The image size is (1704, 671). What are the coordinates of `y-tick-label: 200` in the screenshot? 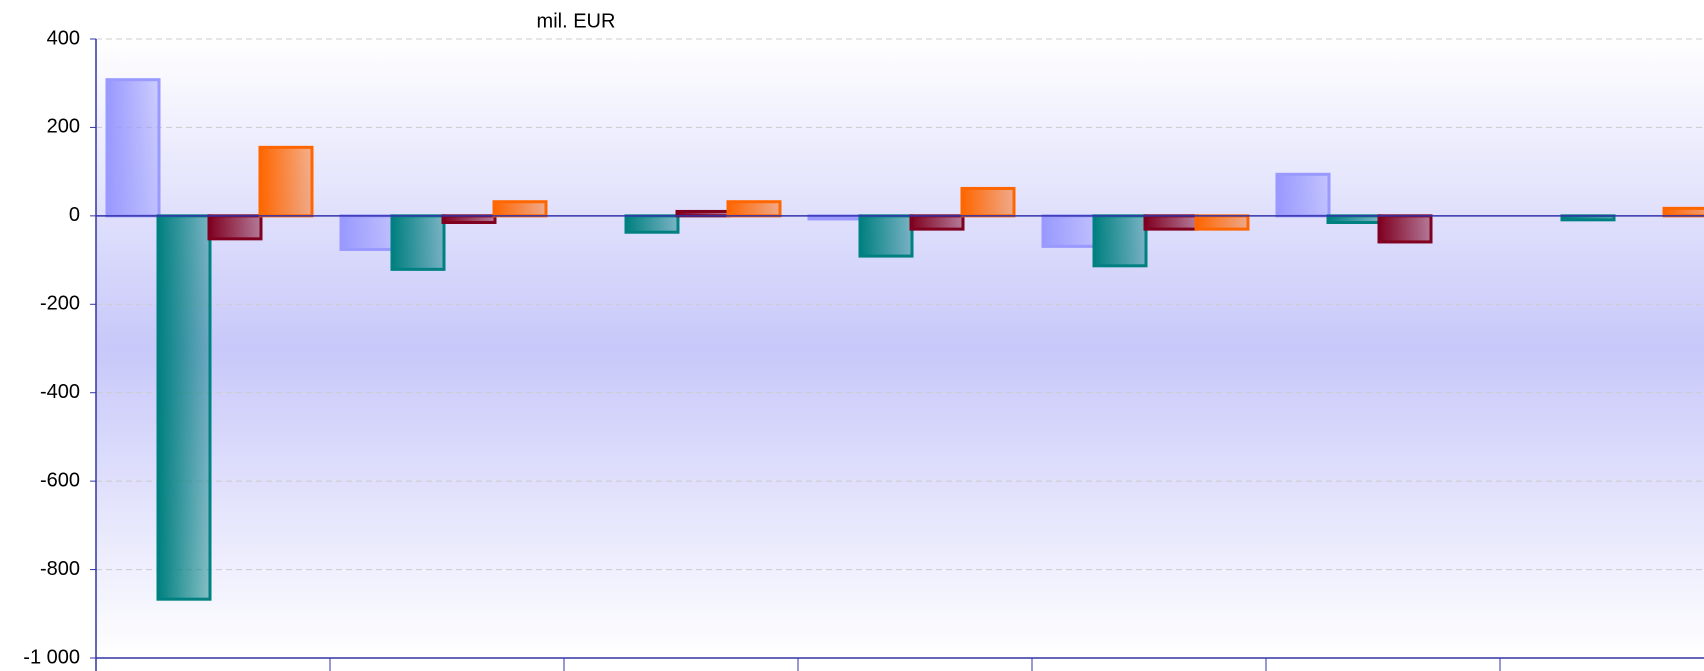 It's located at (63, 127).